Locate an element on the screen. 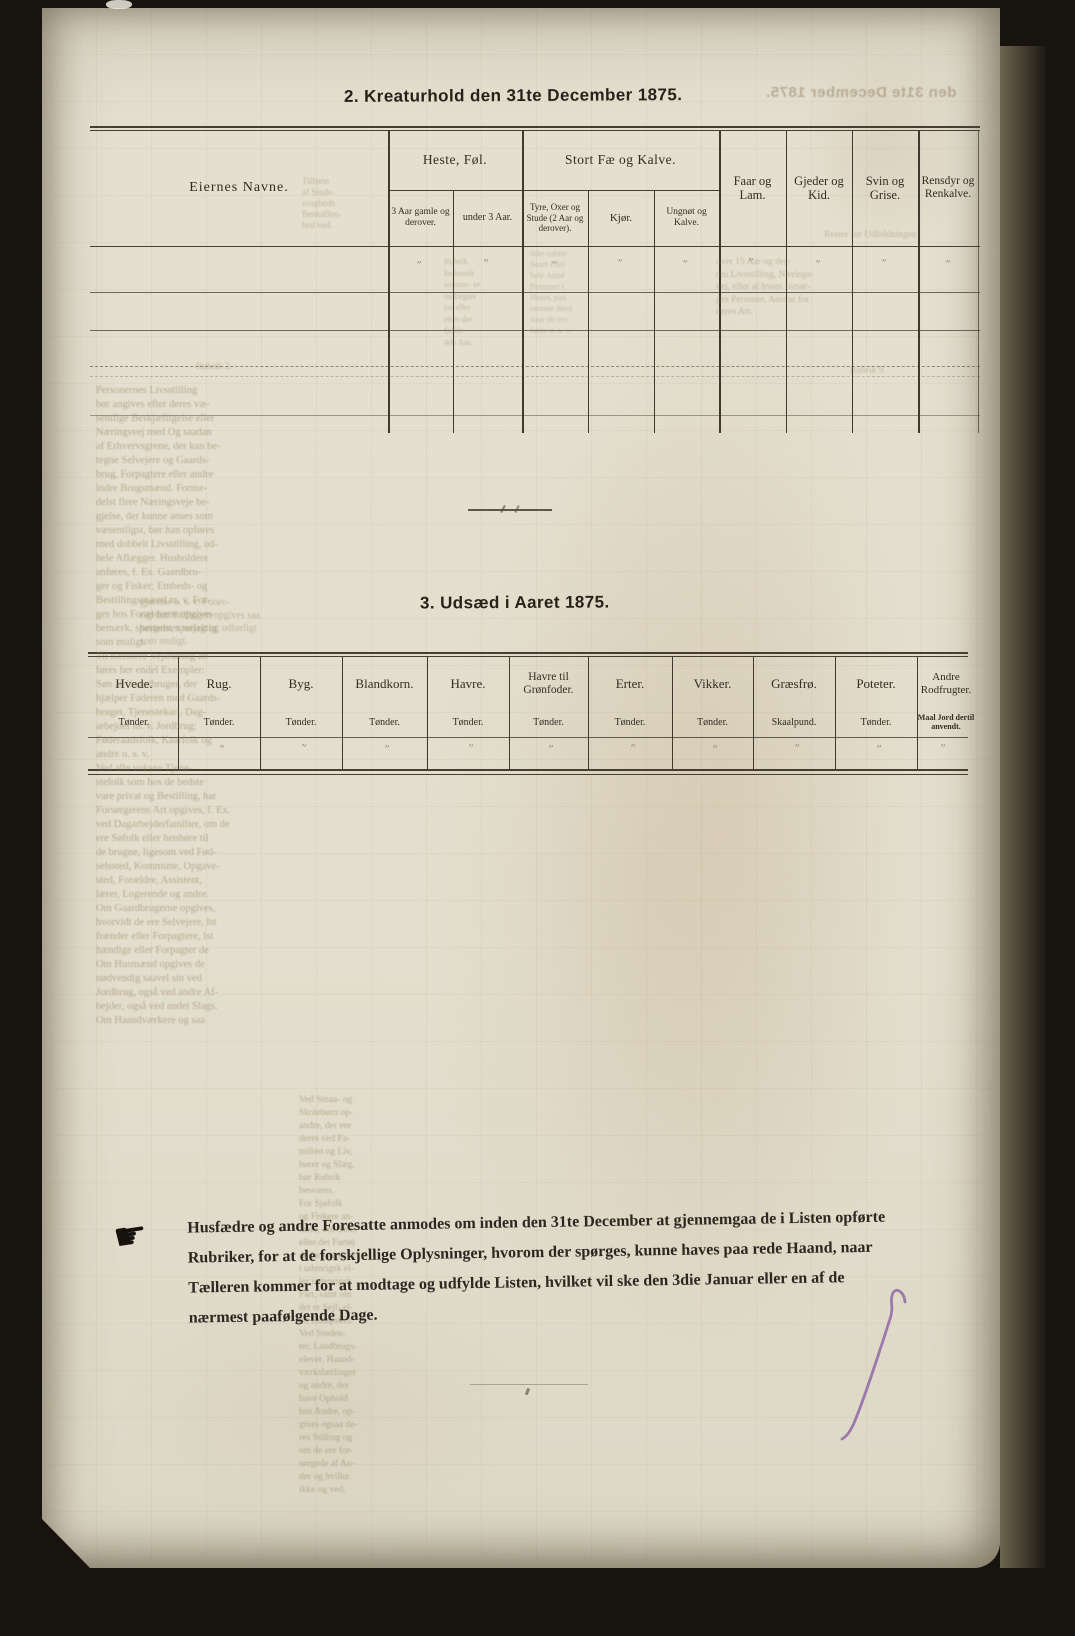 This screenshot has height=1636, width=1075. header-owner-names: Eiernes Navne. is located at coordinates (239, 187).